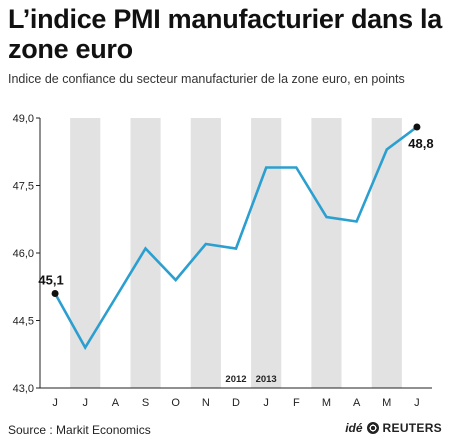 This screenshot has width=450, height=443. I want to click on x-tick-label-7: J, so click(266, 403).